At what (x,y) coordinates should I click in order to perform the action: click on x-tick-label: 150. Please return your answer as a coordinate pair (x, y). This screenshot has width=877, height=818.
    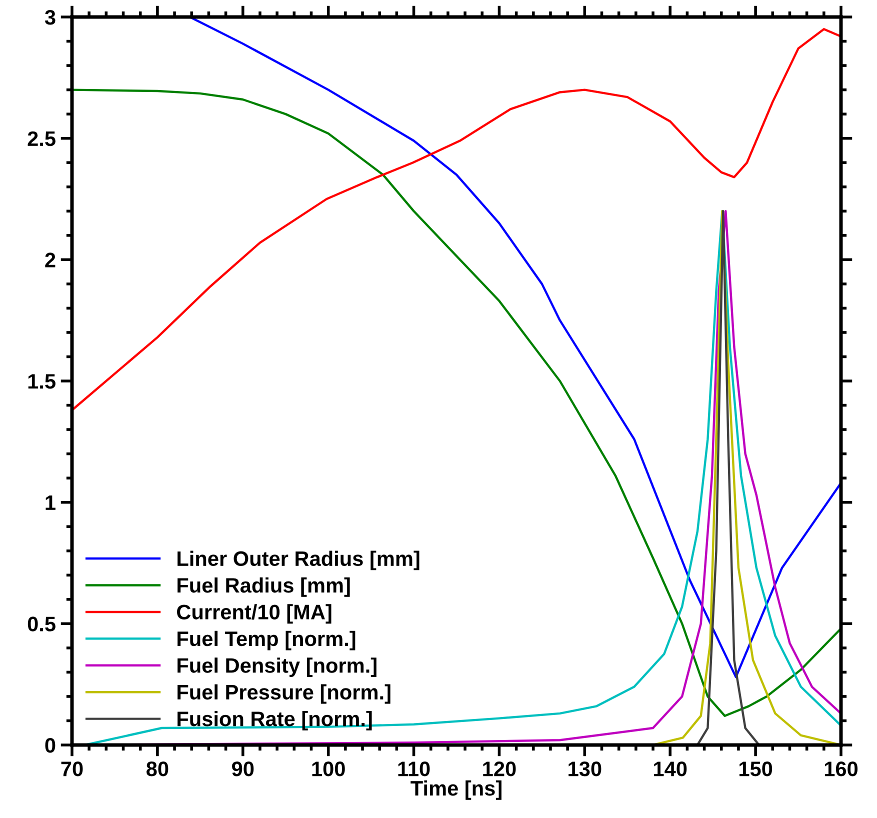
    Looking at the image, I should click on (755, 769).